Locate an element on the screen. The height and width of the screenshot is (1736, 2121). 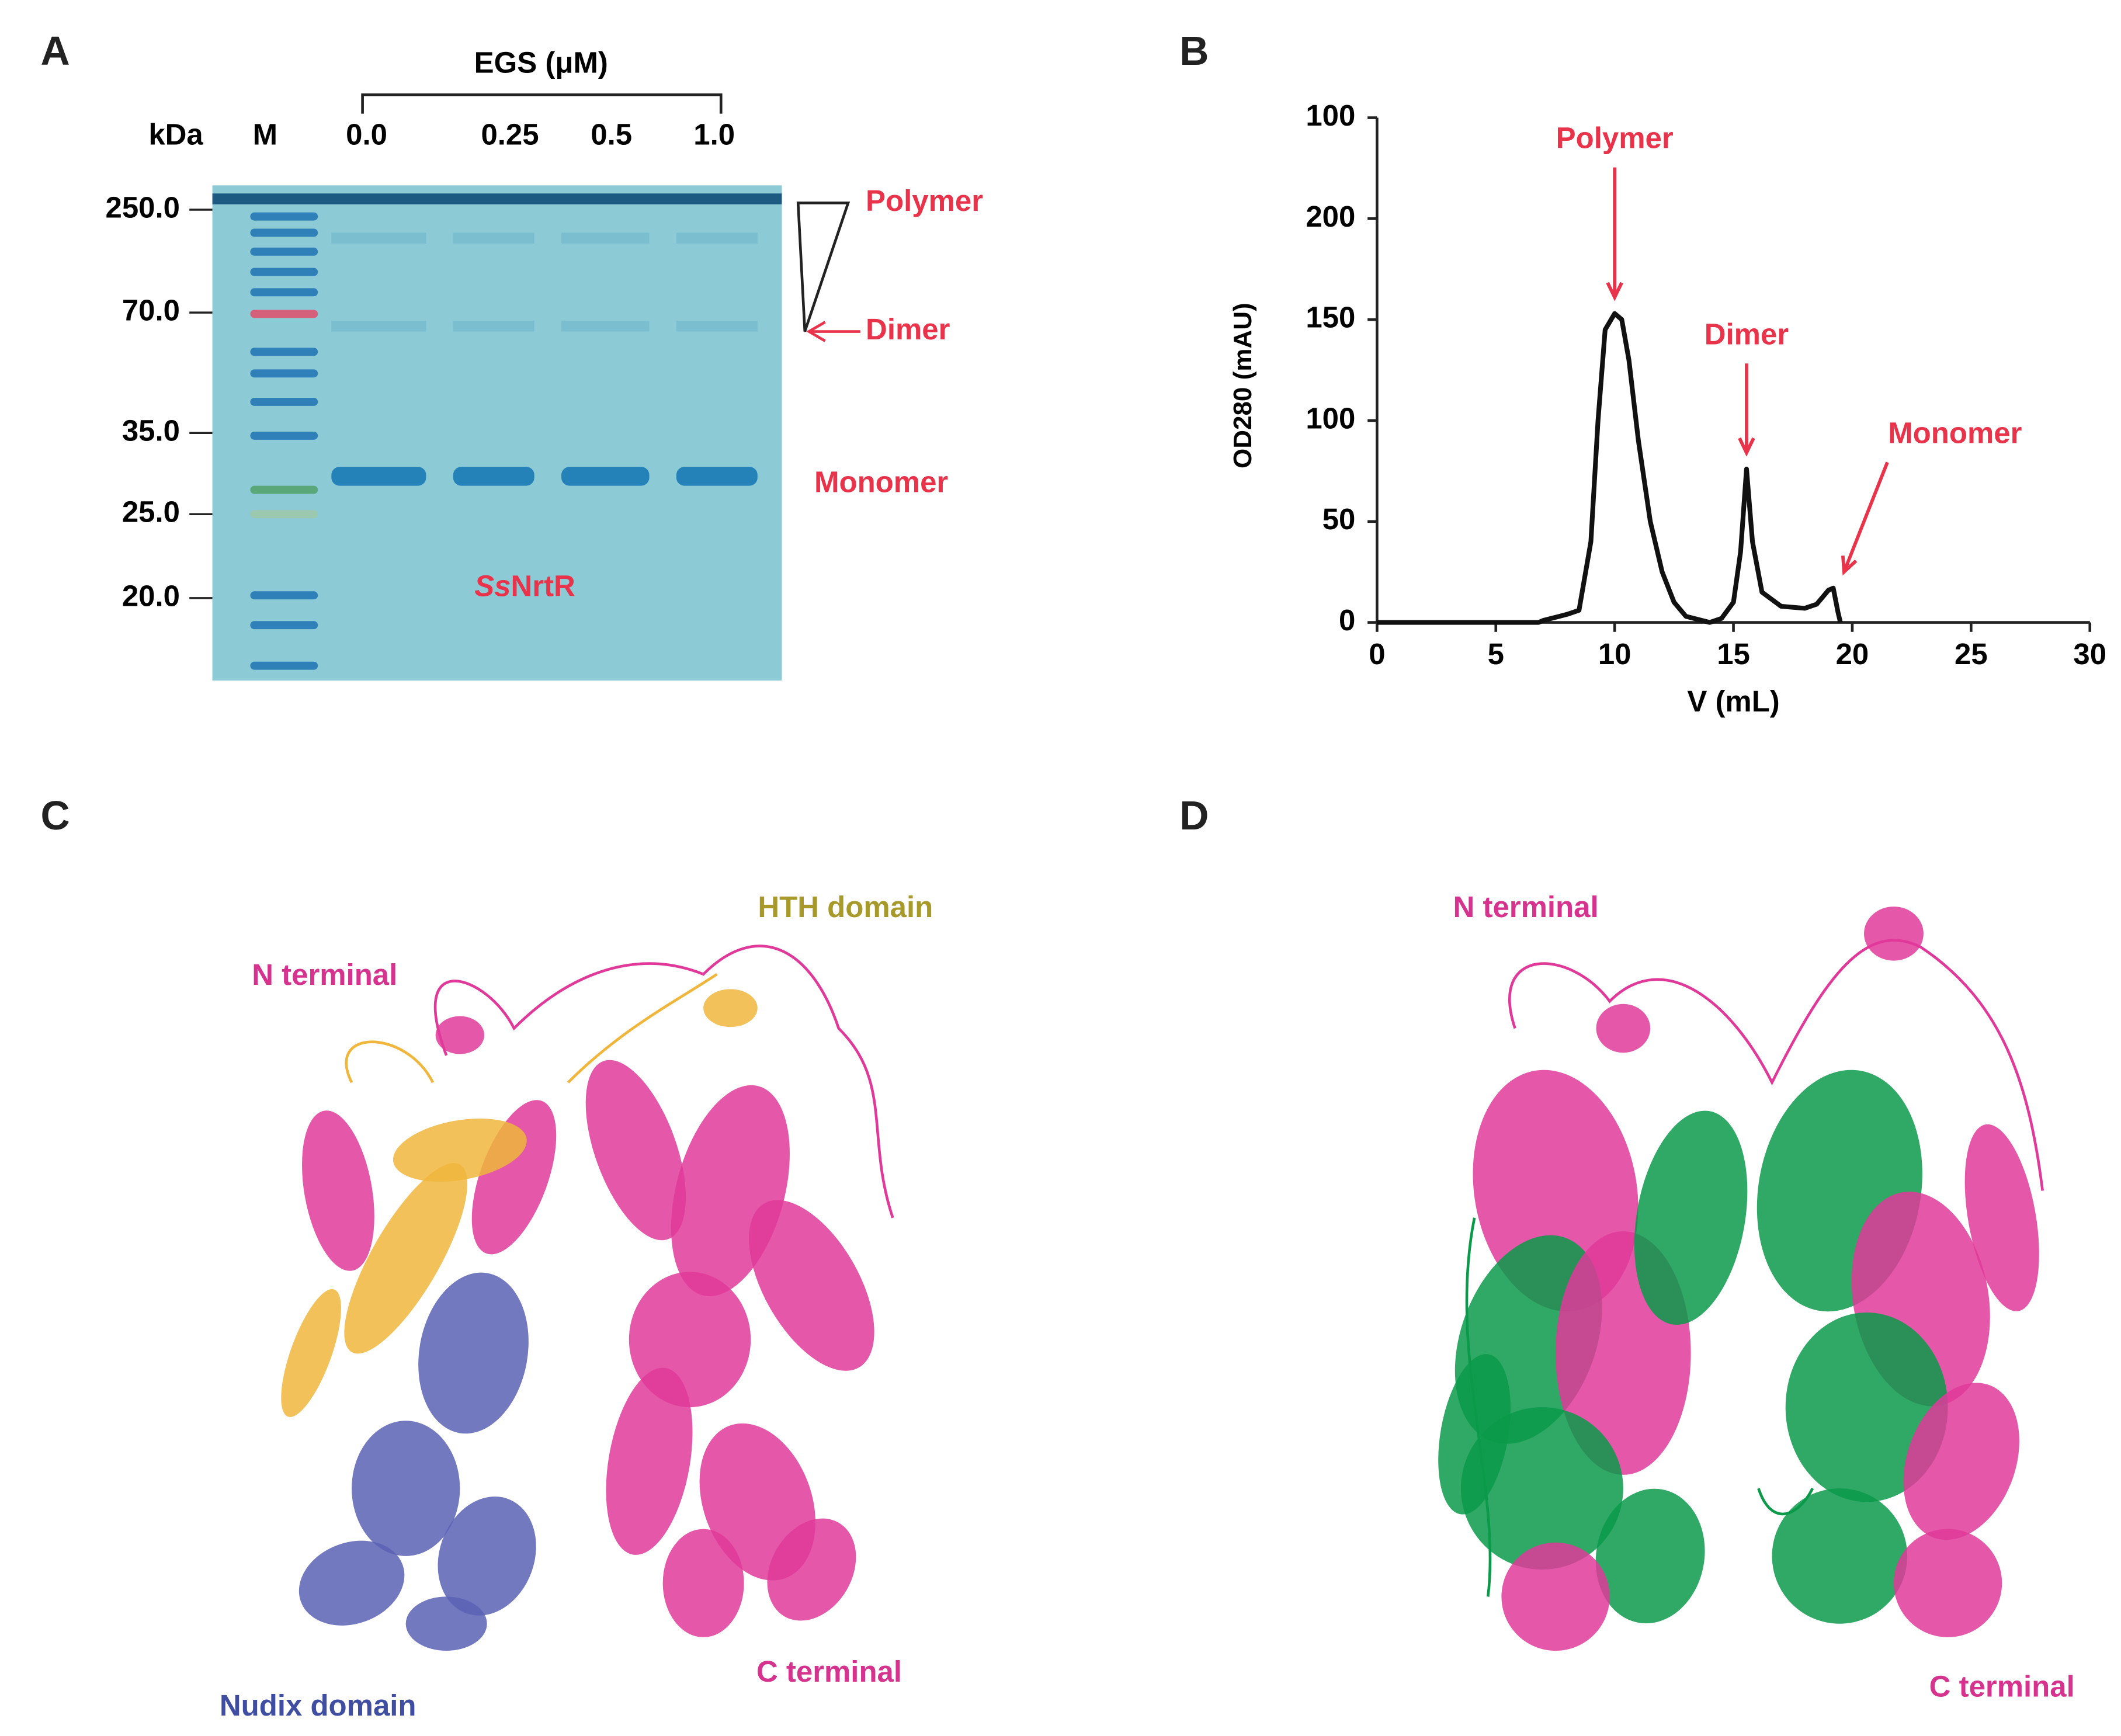
y-tick-label: 150 is located at coordinates (1330, 317).